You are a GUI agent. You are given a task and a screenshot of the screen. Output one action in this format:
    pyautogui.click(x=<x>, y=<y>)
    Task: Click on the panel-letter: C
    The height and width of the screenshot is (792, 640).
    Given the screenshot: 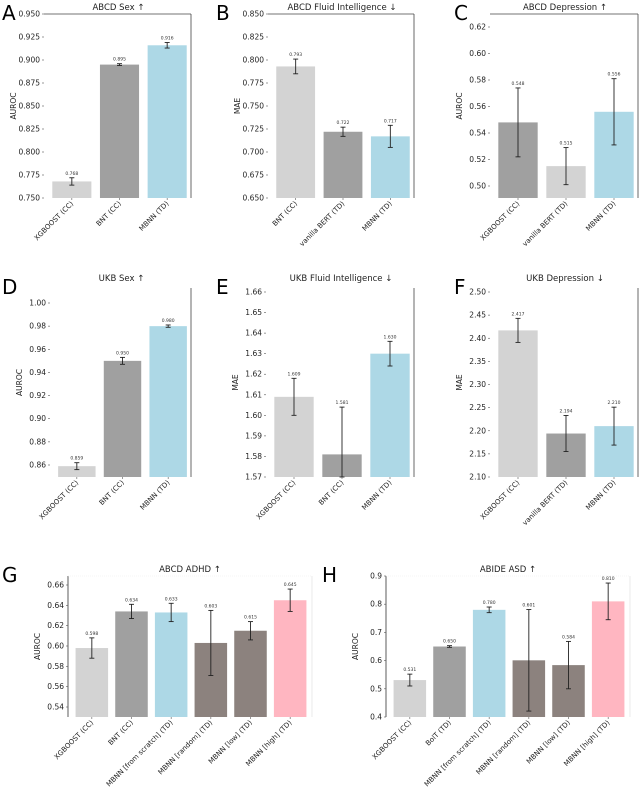 What is the action you would take?
    pyautogui.click(x=461, y=13)
    